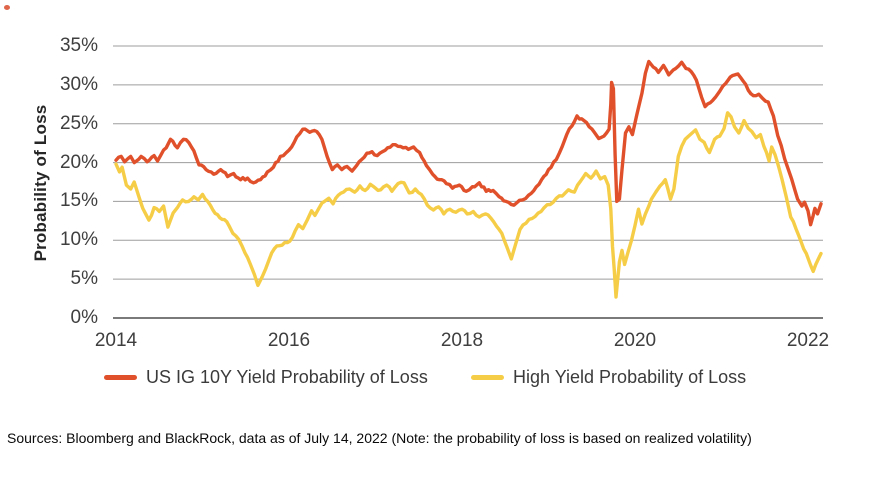 The height and width of the screenshot is (486, 884). What do you see at coordinates (84, 279) in the screenshot?
I see `y-tick-label: 5%` at bounding box center [84, 279].